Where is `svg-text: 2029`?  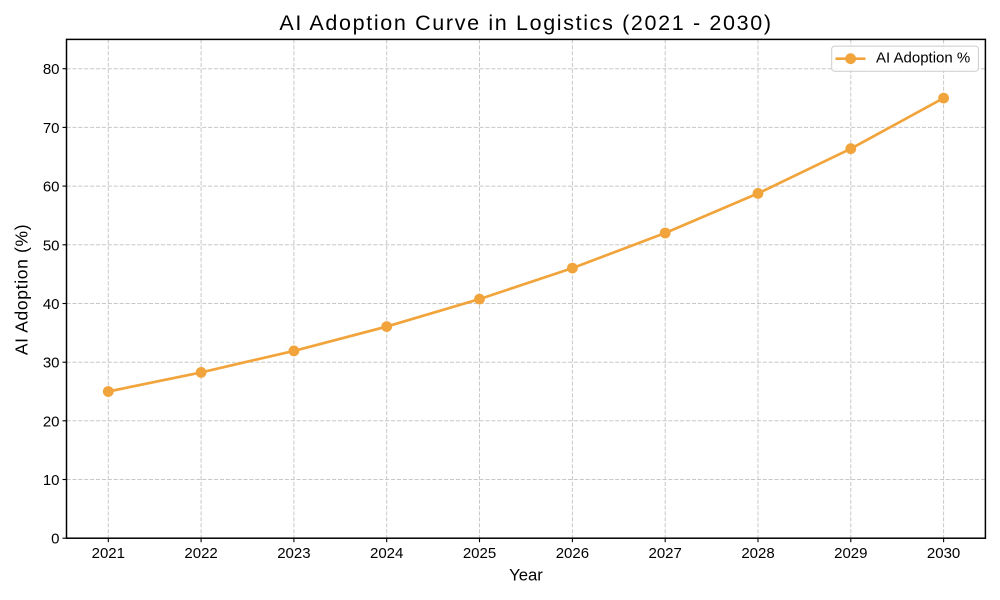 svg-text: 2029 is located at coordinates (850, 553).